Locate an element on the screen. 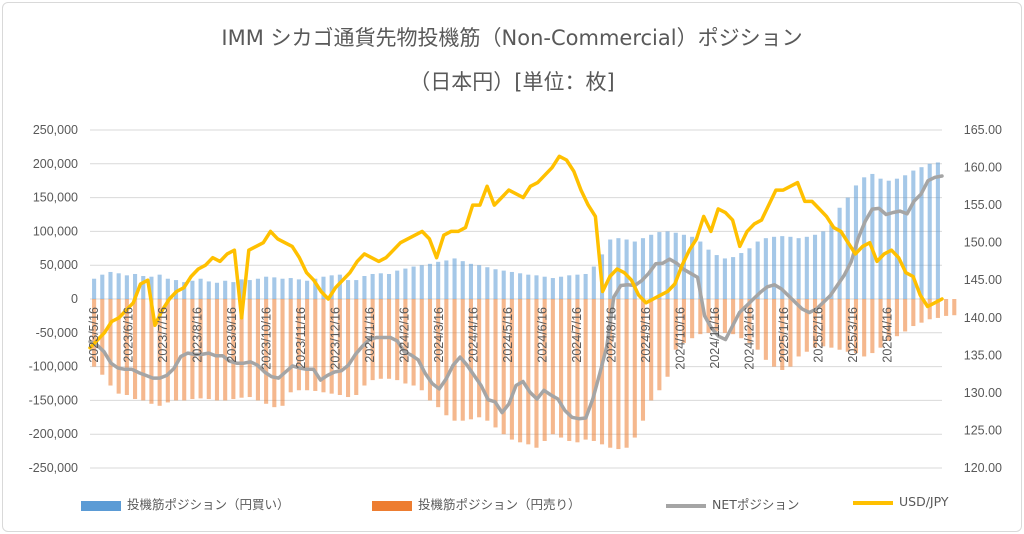 This screenshot has width=1024, height=534. y-right-tick-label: 120.00 is located at coordinates (983, 468).